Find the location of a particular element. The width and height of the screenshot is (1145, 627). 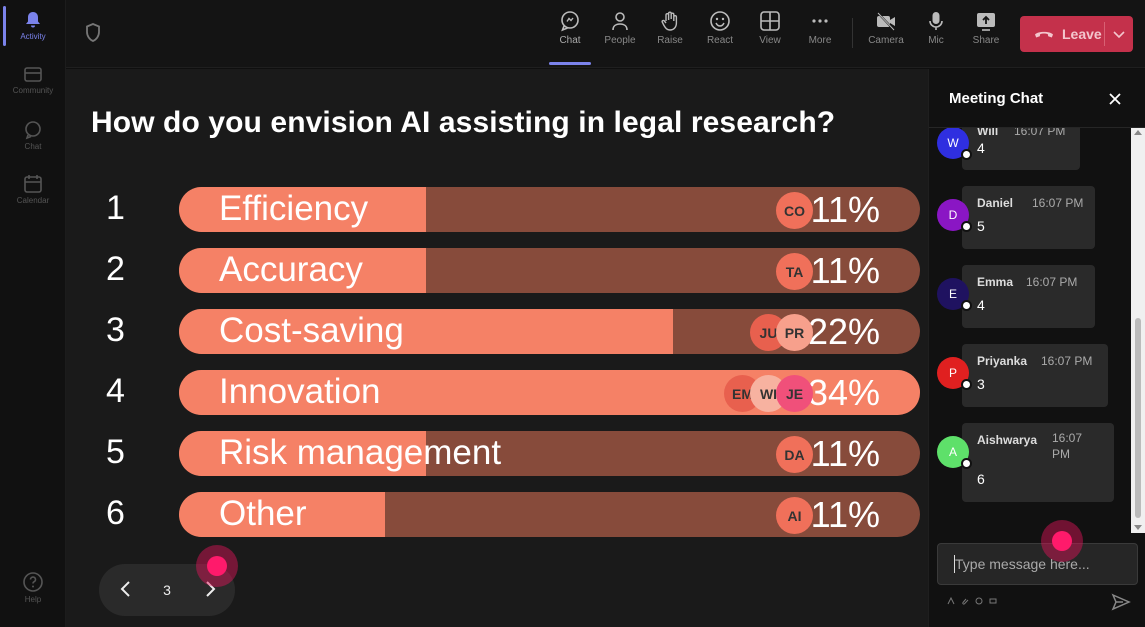

rail-item-community: Community is located at coordinates (33, 80).